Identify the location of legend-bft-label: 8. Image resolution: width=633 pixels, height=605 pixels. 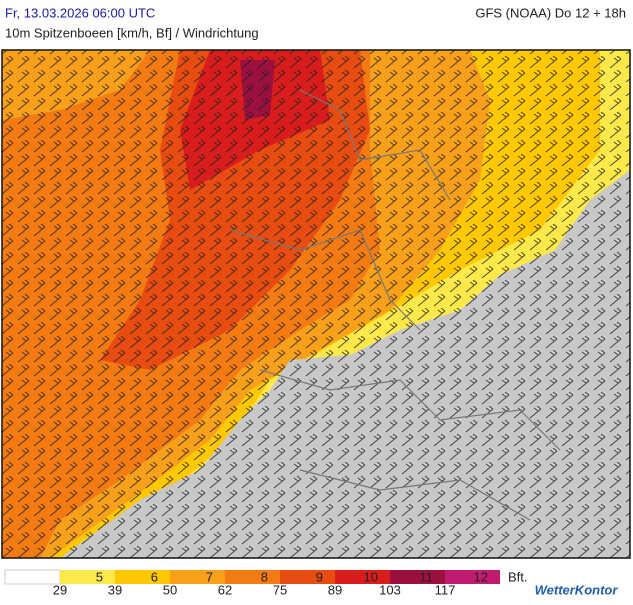
(264, 576).